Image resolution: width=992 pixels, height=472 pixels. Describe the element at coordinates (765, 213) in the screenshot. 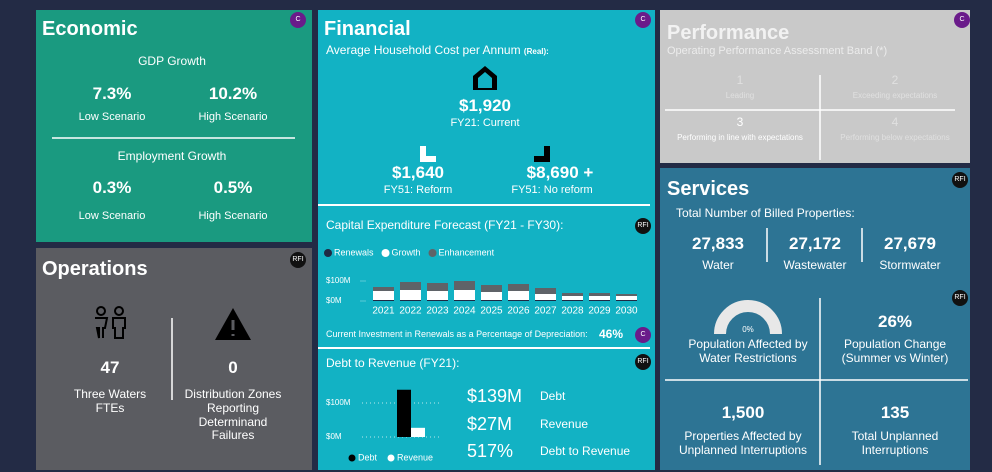

I see `subtitle: Total Number of Billed Properties:` at that location.